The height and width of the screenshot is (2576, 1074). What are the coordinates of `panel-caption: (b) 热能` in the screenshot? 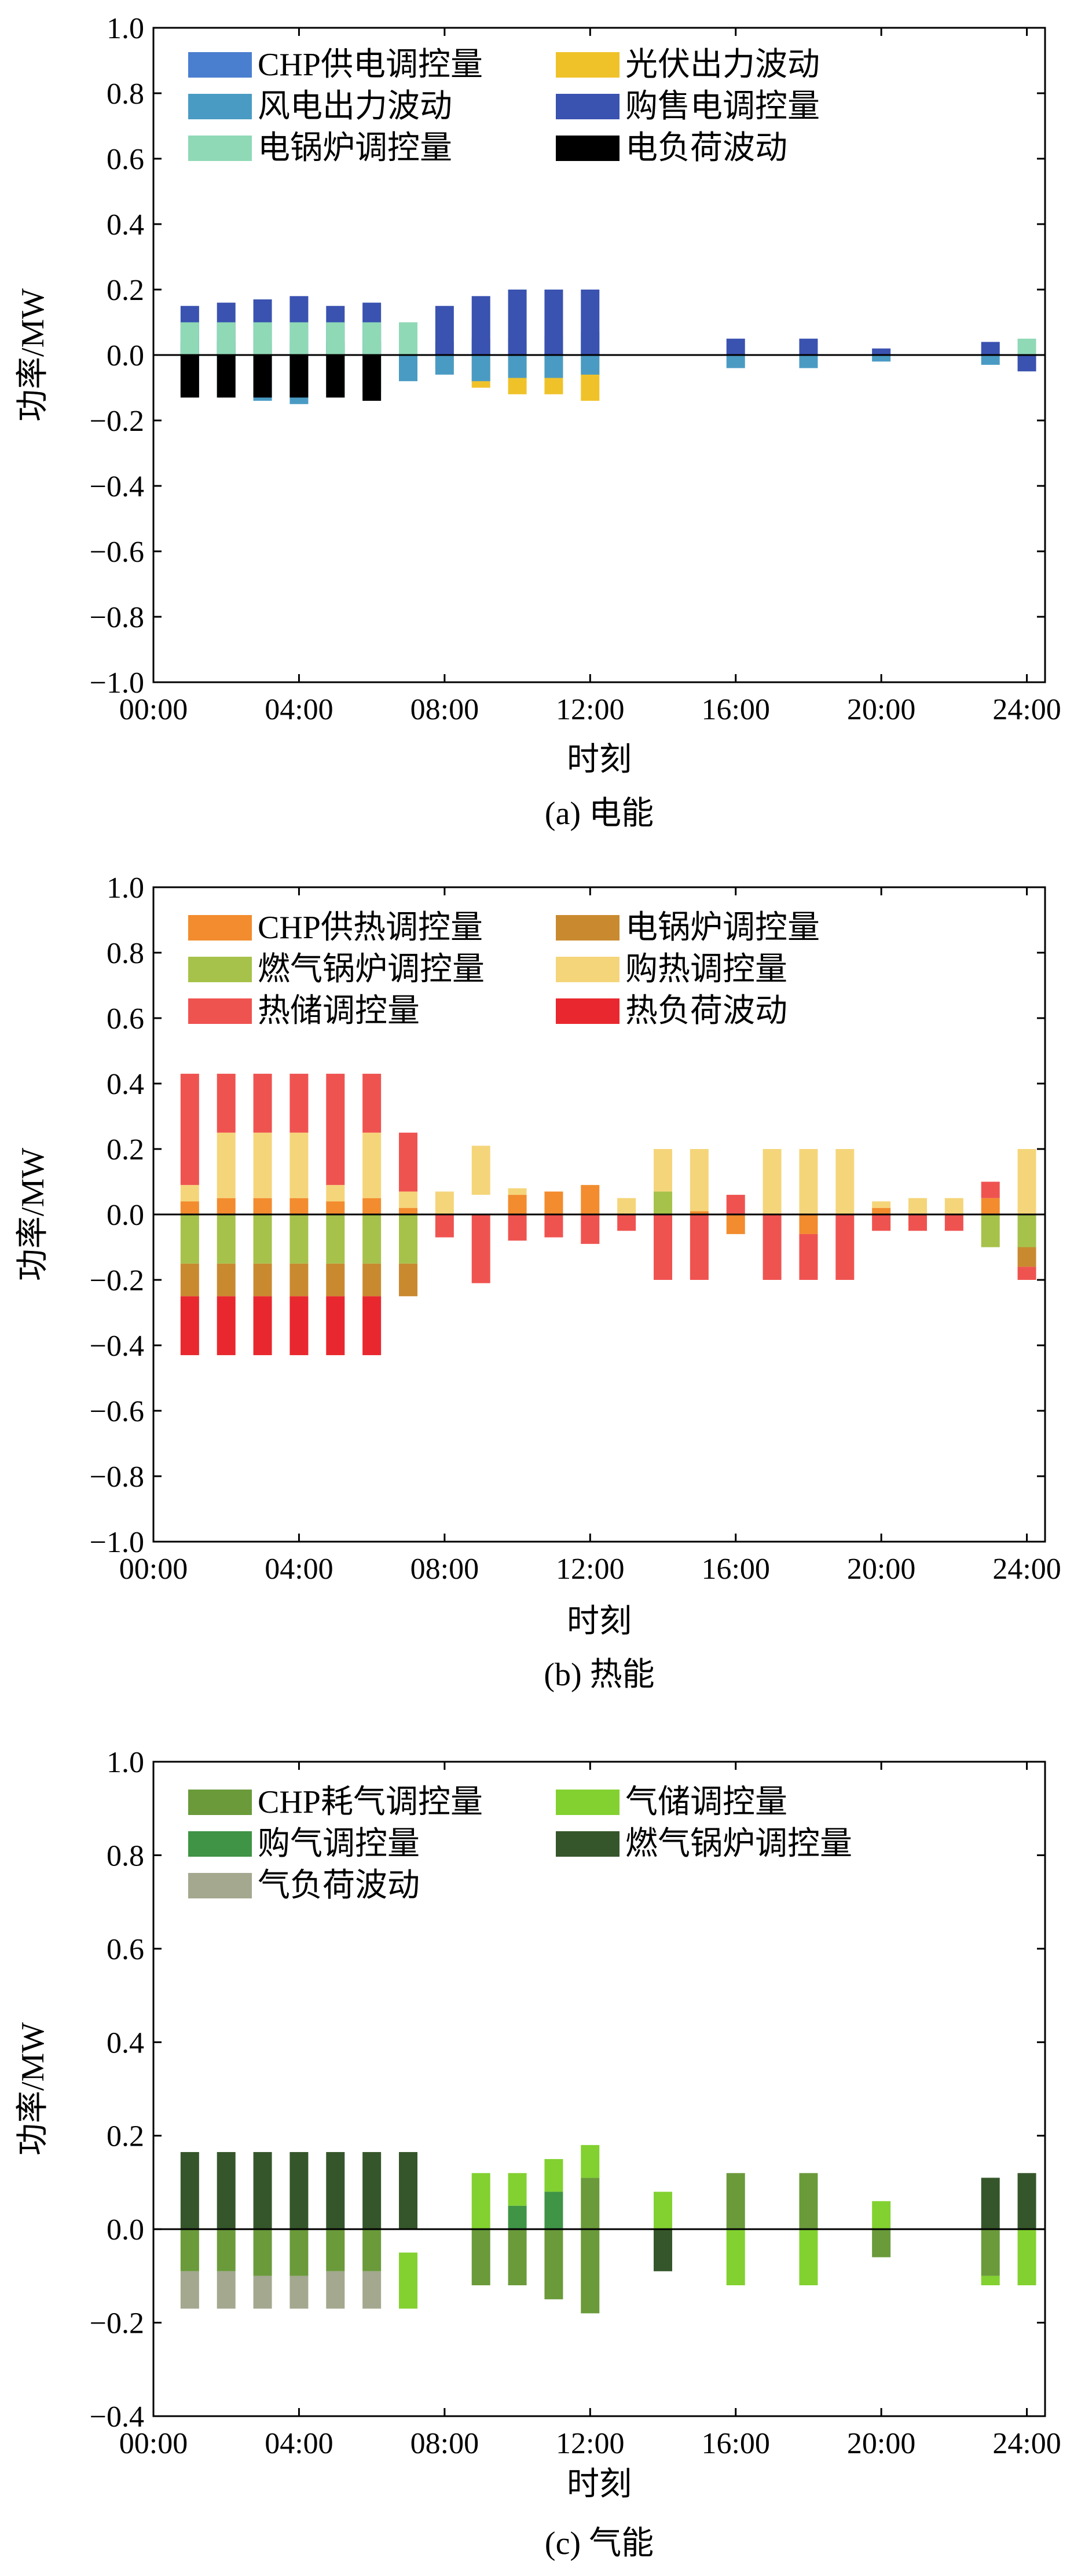 It's located at (599, 1675).